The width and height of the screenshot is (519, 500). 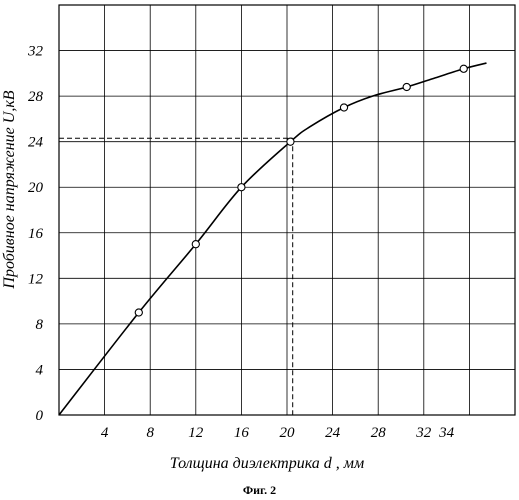 I want to click on figure-caption: Фиг. 2, so click(x=259, y=490).